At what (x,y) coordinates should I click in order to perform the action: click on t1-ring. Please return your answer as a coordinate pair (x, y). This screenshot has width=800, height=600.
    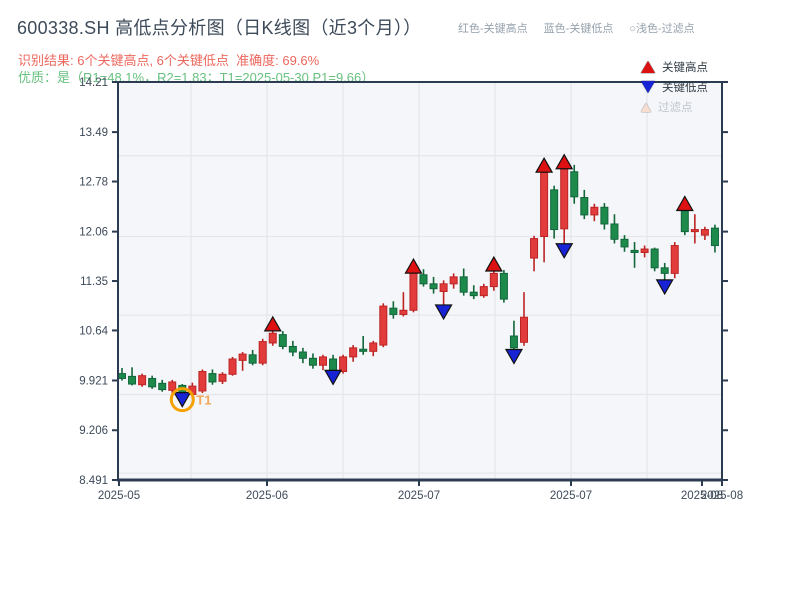
    Looking at the image, I should click on (182, 400).